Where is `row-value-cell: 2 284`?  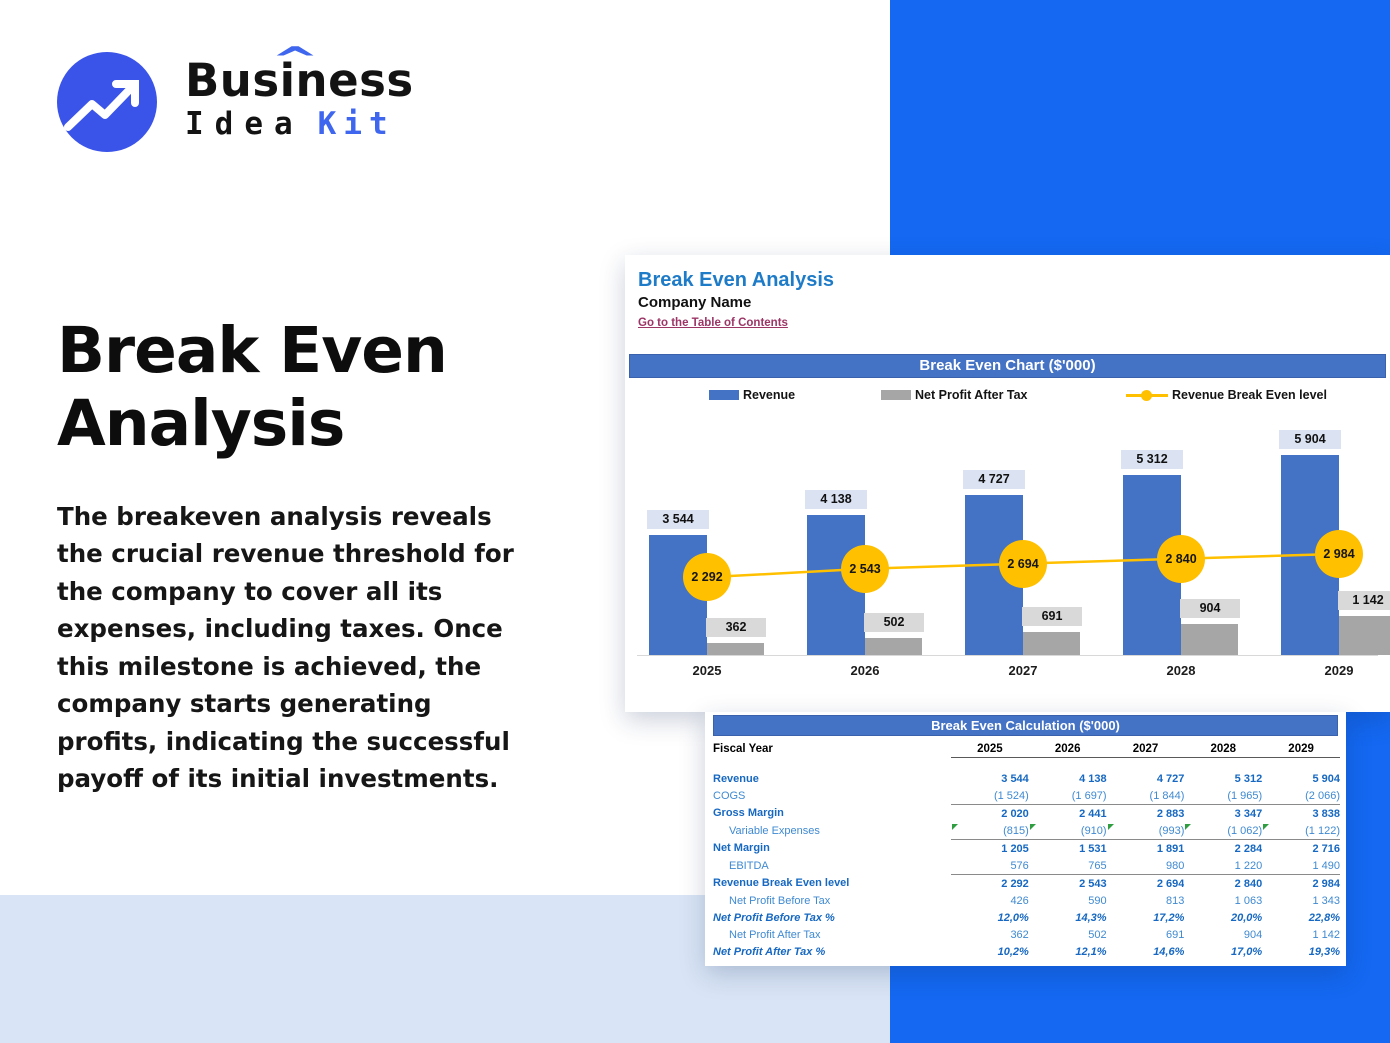
row-value-cell: 2 284 is located at coordinates (1223, 848).